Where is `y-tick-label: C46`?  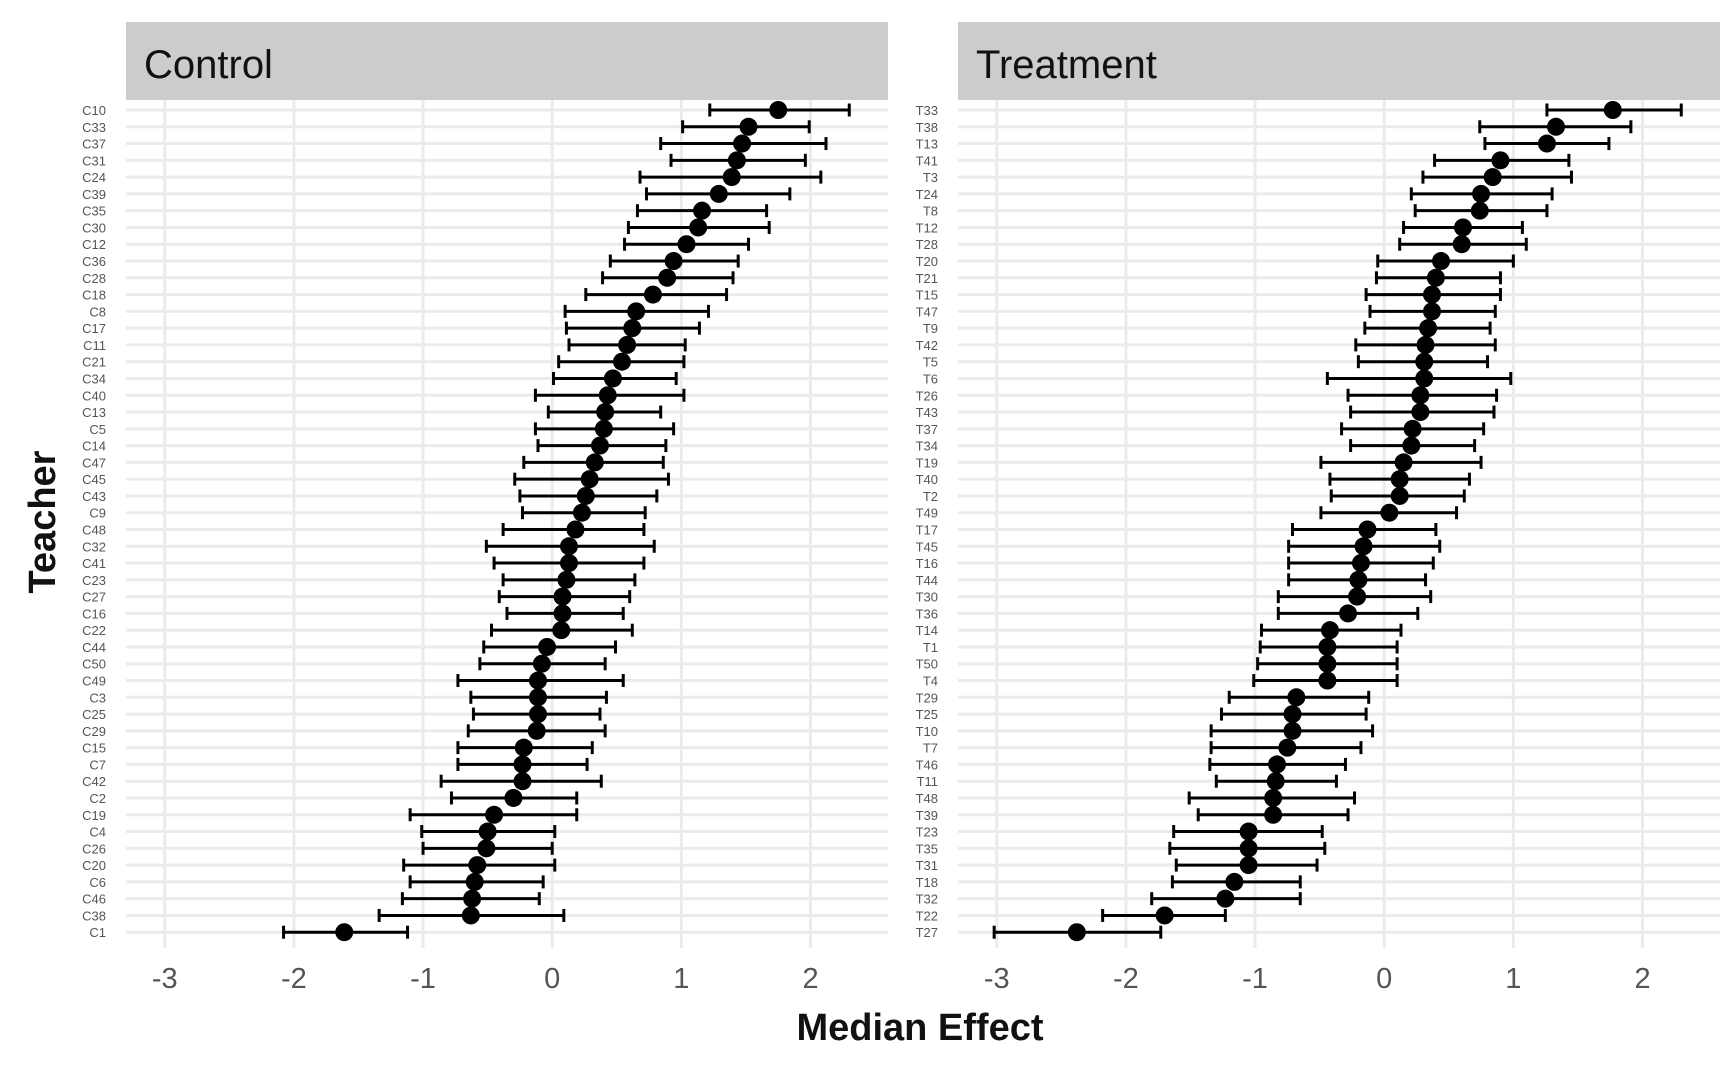 y-tick-label: C46 is located at coordinates (94, 899).